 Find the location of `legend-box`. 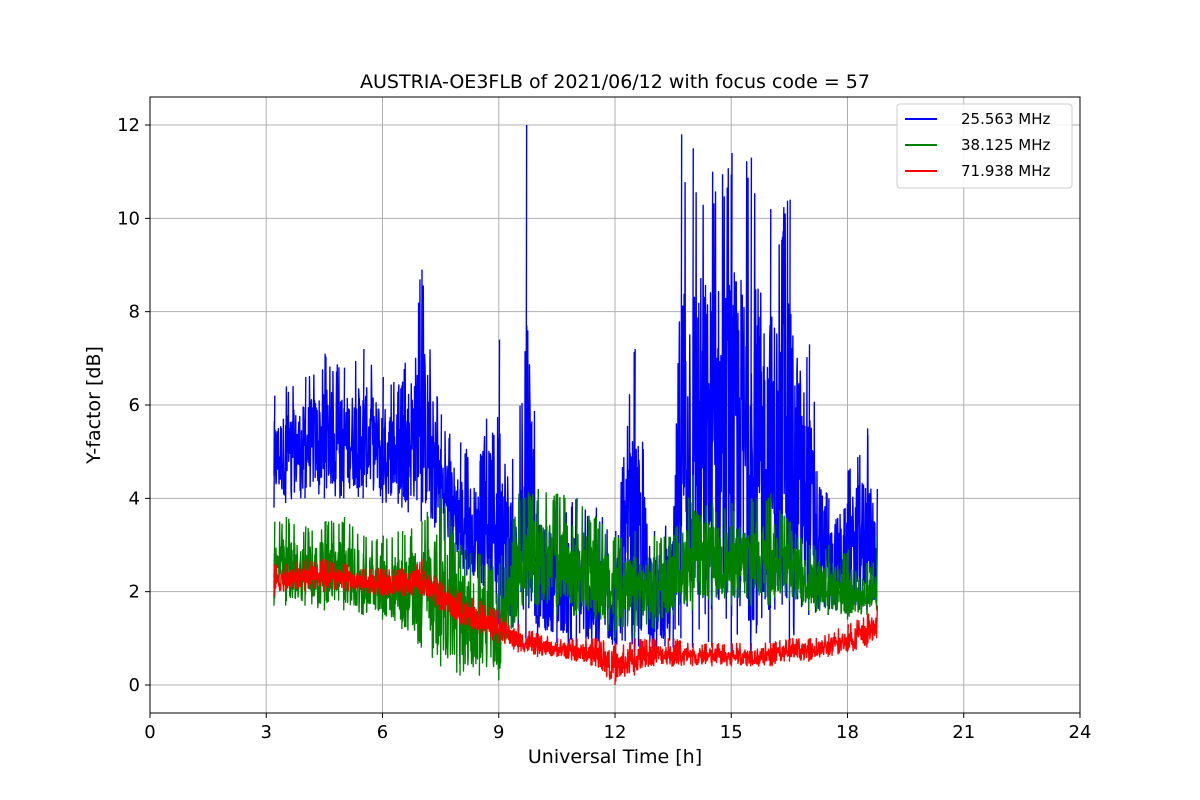

legend-box is located at coordinates (984, 146).